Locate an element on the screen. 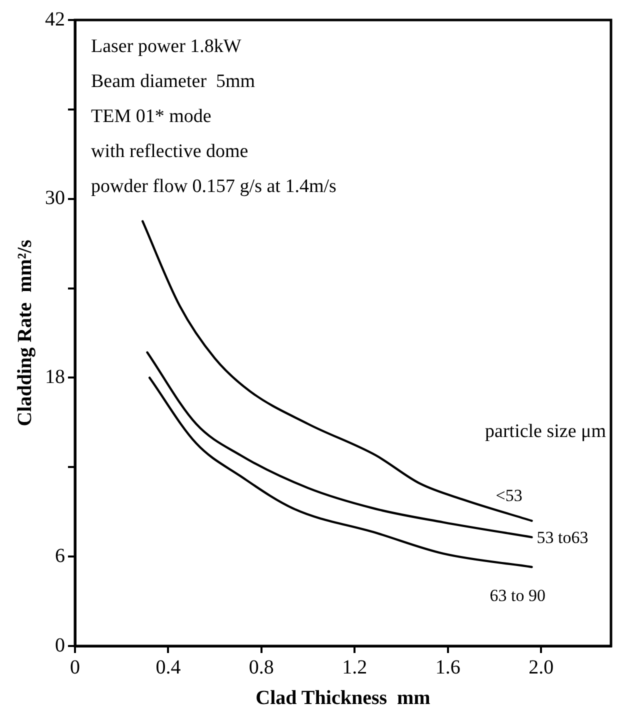 Image resolution: width=619 pixels, height=721 pixels. x-tick-label: 0 is located at coordinates (75, 667).